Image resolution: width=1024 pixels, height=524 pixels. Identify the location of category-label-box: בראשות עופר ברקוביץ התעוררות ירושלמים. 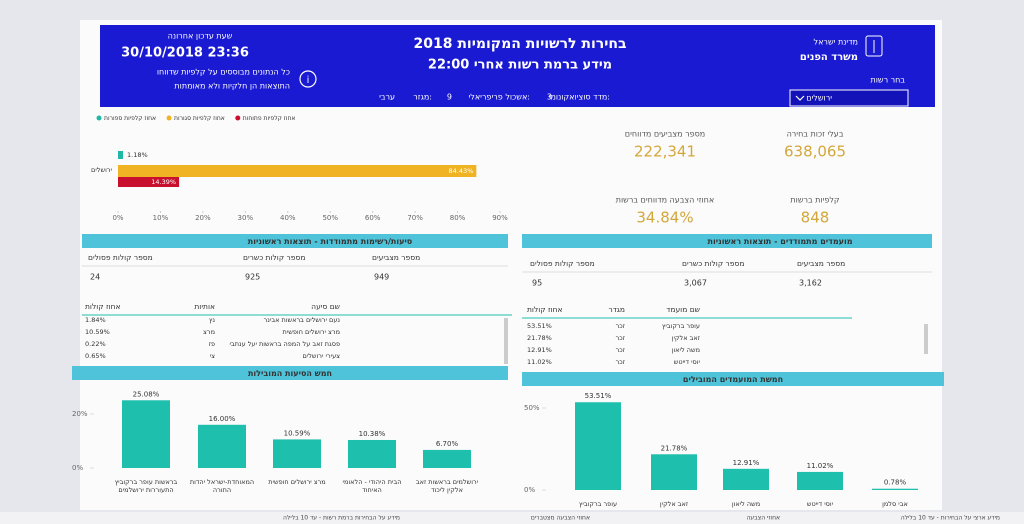
(146, 486).